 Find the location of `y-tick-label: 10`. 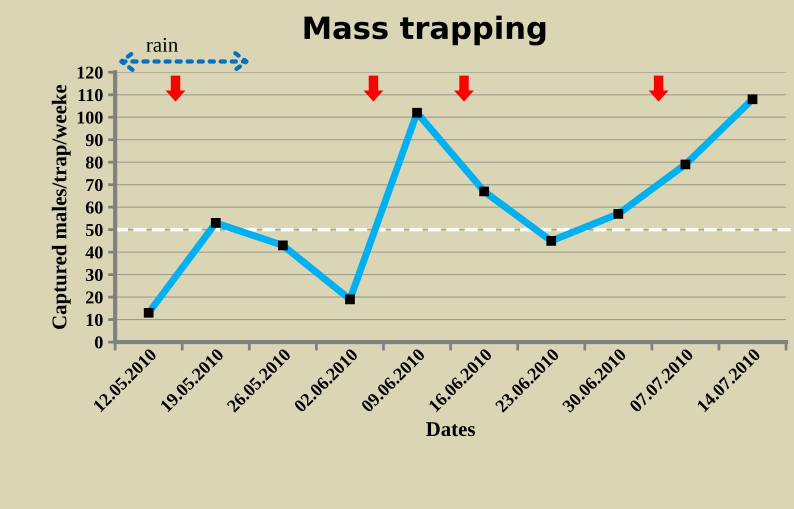

y-tick-label: 10 is located at coordinates (94, 320).